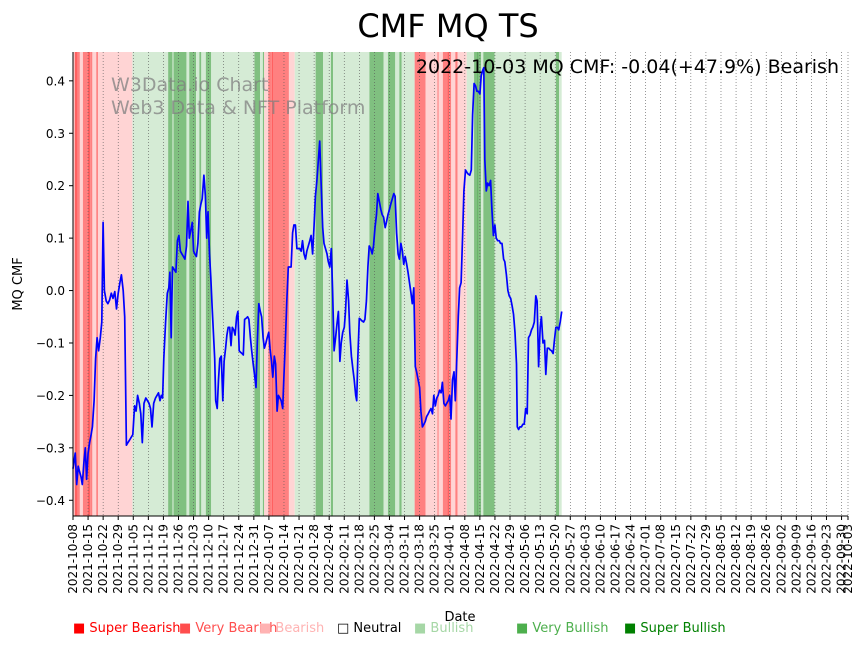 This screenshot has width=867, height=650. Describe the element at coordinates (495, 559) in the screenshot. I see `x-tick-label: 2022-04-22` at that location.